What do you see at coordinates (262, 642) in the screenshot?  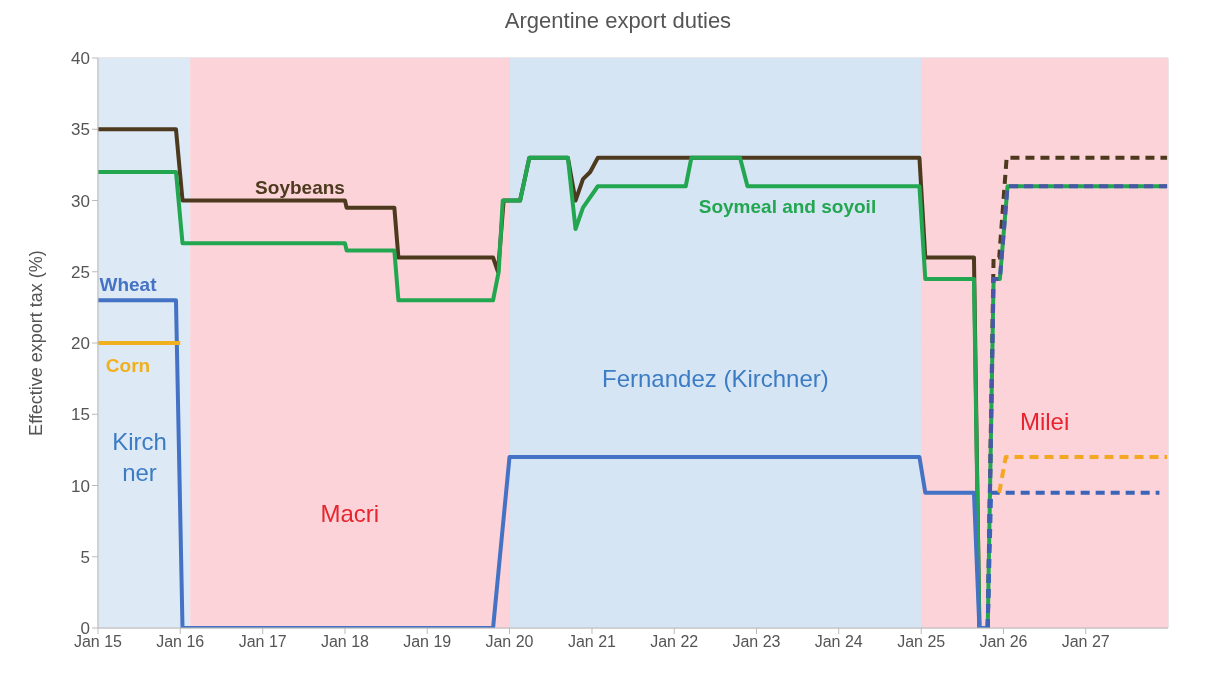 I see `x-tick-label: Jan 17` at bounding box center [262, 642].